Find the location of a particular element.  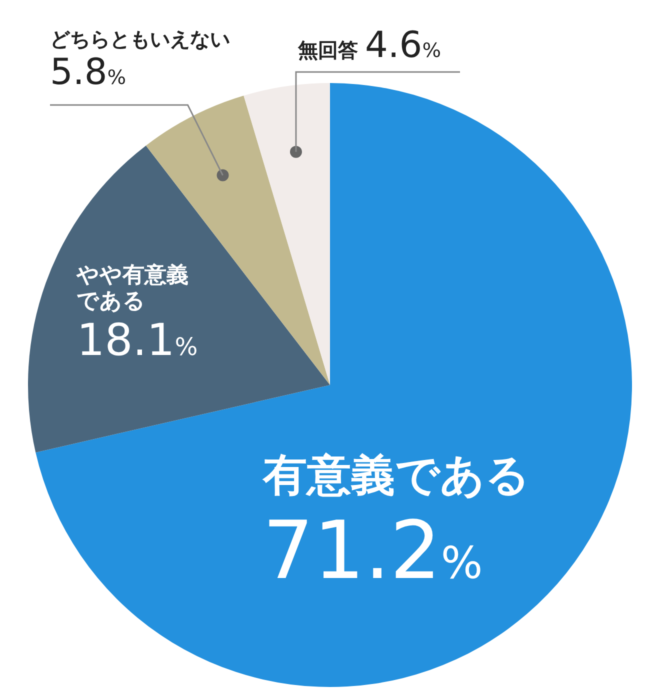

slice-label: 有意義である is located at coordinates (396, 476).